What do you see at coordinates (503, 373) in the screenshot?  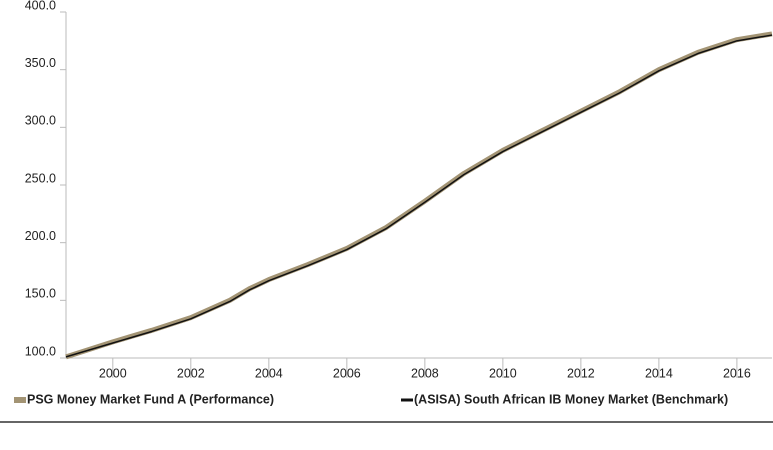 I see `x-tick-label: 2010` at bounding box center [503, 373].